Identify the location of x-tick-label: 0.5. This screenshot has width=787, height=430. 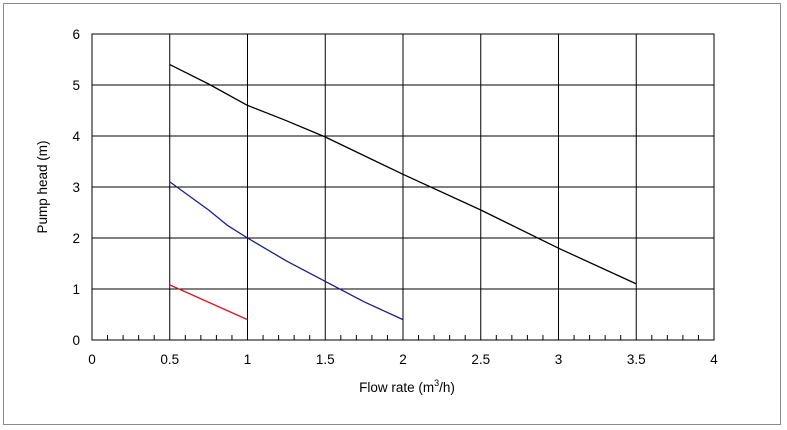
(169, 359).